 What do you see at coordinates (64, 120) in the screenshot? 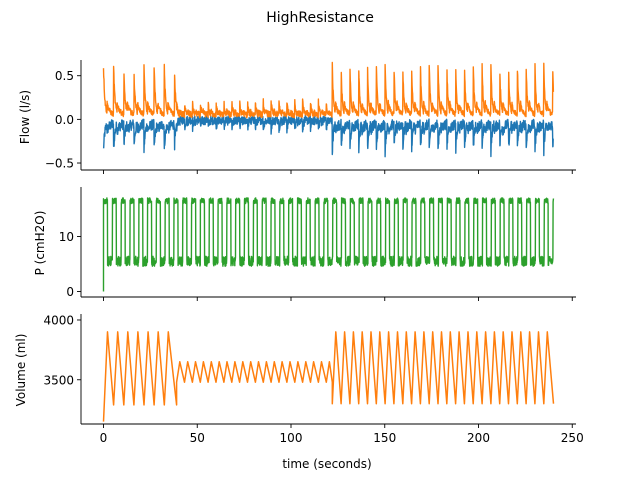
I see `y-tick-label-0-1: 0.0` at bounding box center [64, 120].